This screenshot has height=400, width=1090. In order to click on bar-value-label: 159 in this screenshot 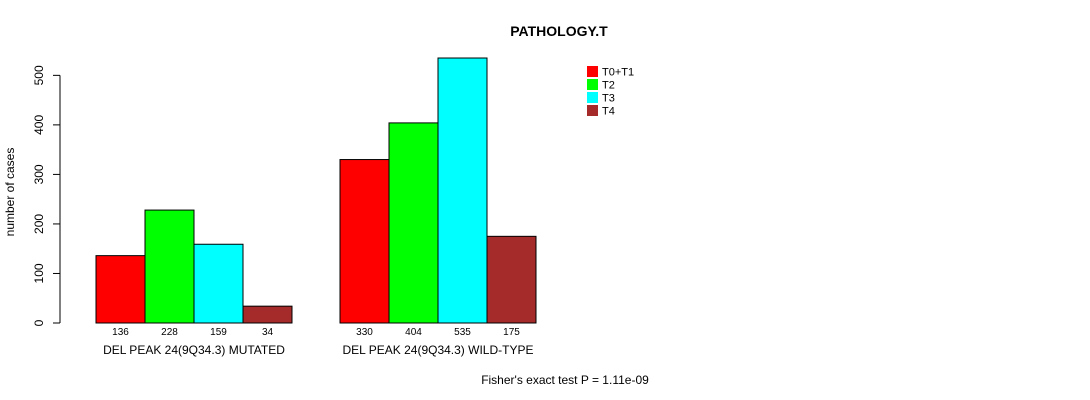, I will do `click(218, 332)`.